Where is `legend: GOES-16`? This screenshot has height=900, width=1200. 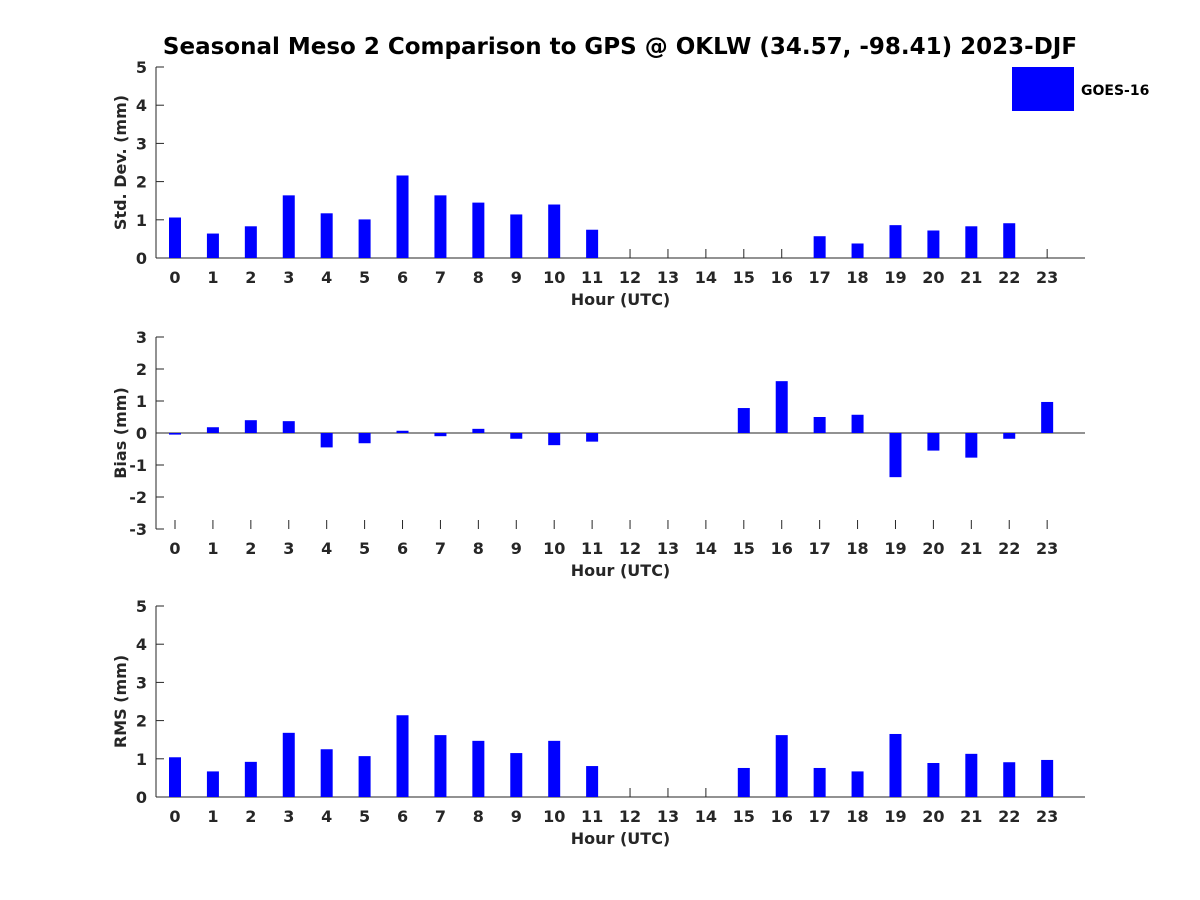
legend: GOES-16 is located at coordinates (1080, 89).